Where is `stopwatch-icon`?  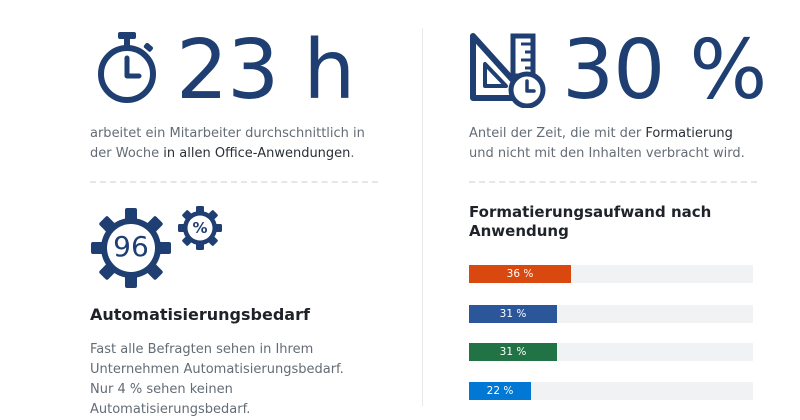 stopwatch-icon is located at coordinates (127, 67).